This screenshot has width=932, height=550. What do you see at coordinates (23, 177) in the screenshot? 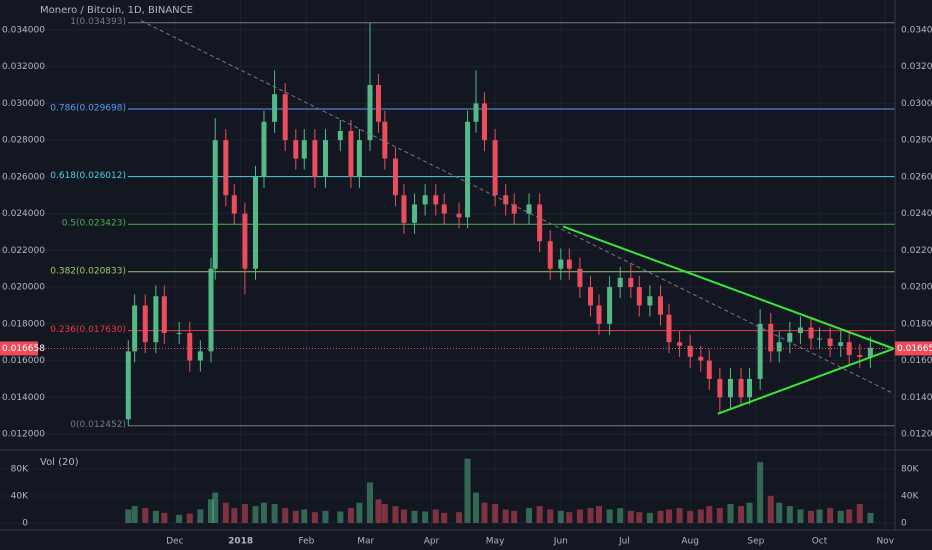
I see `y-tick-label: 0.026000` at bounding box center [23, 177].